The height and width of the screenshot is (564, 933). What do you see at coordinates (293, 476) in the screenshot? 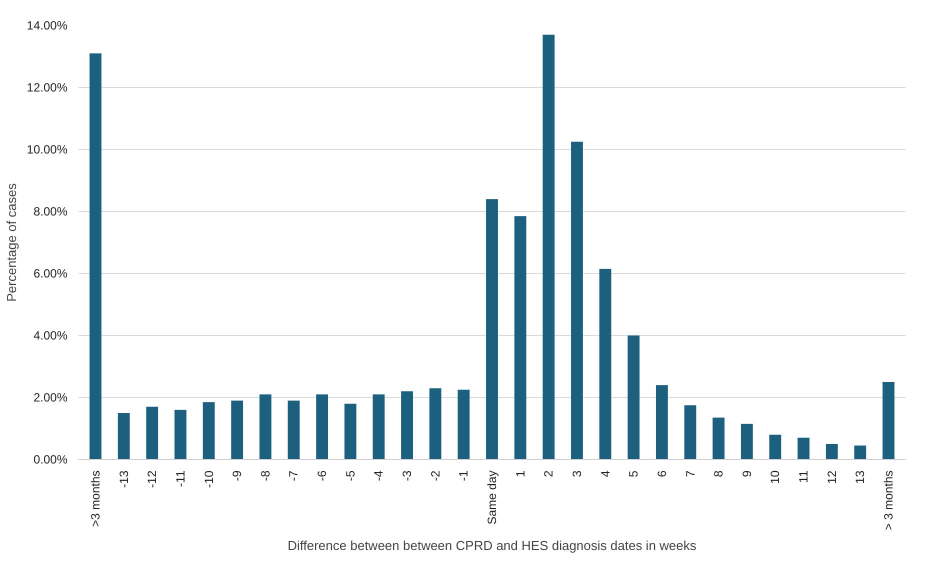
I see `x-tick-label: -7` at bounding box center [293, 476].